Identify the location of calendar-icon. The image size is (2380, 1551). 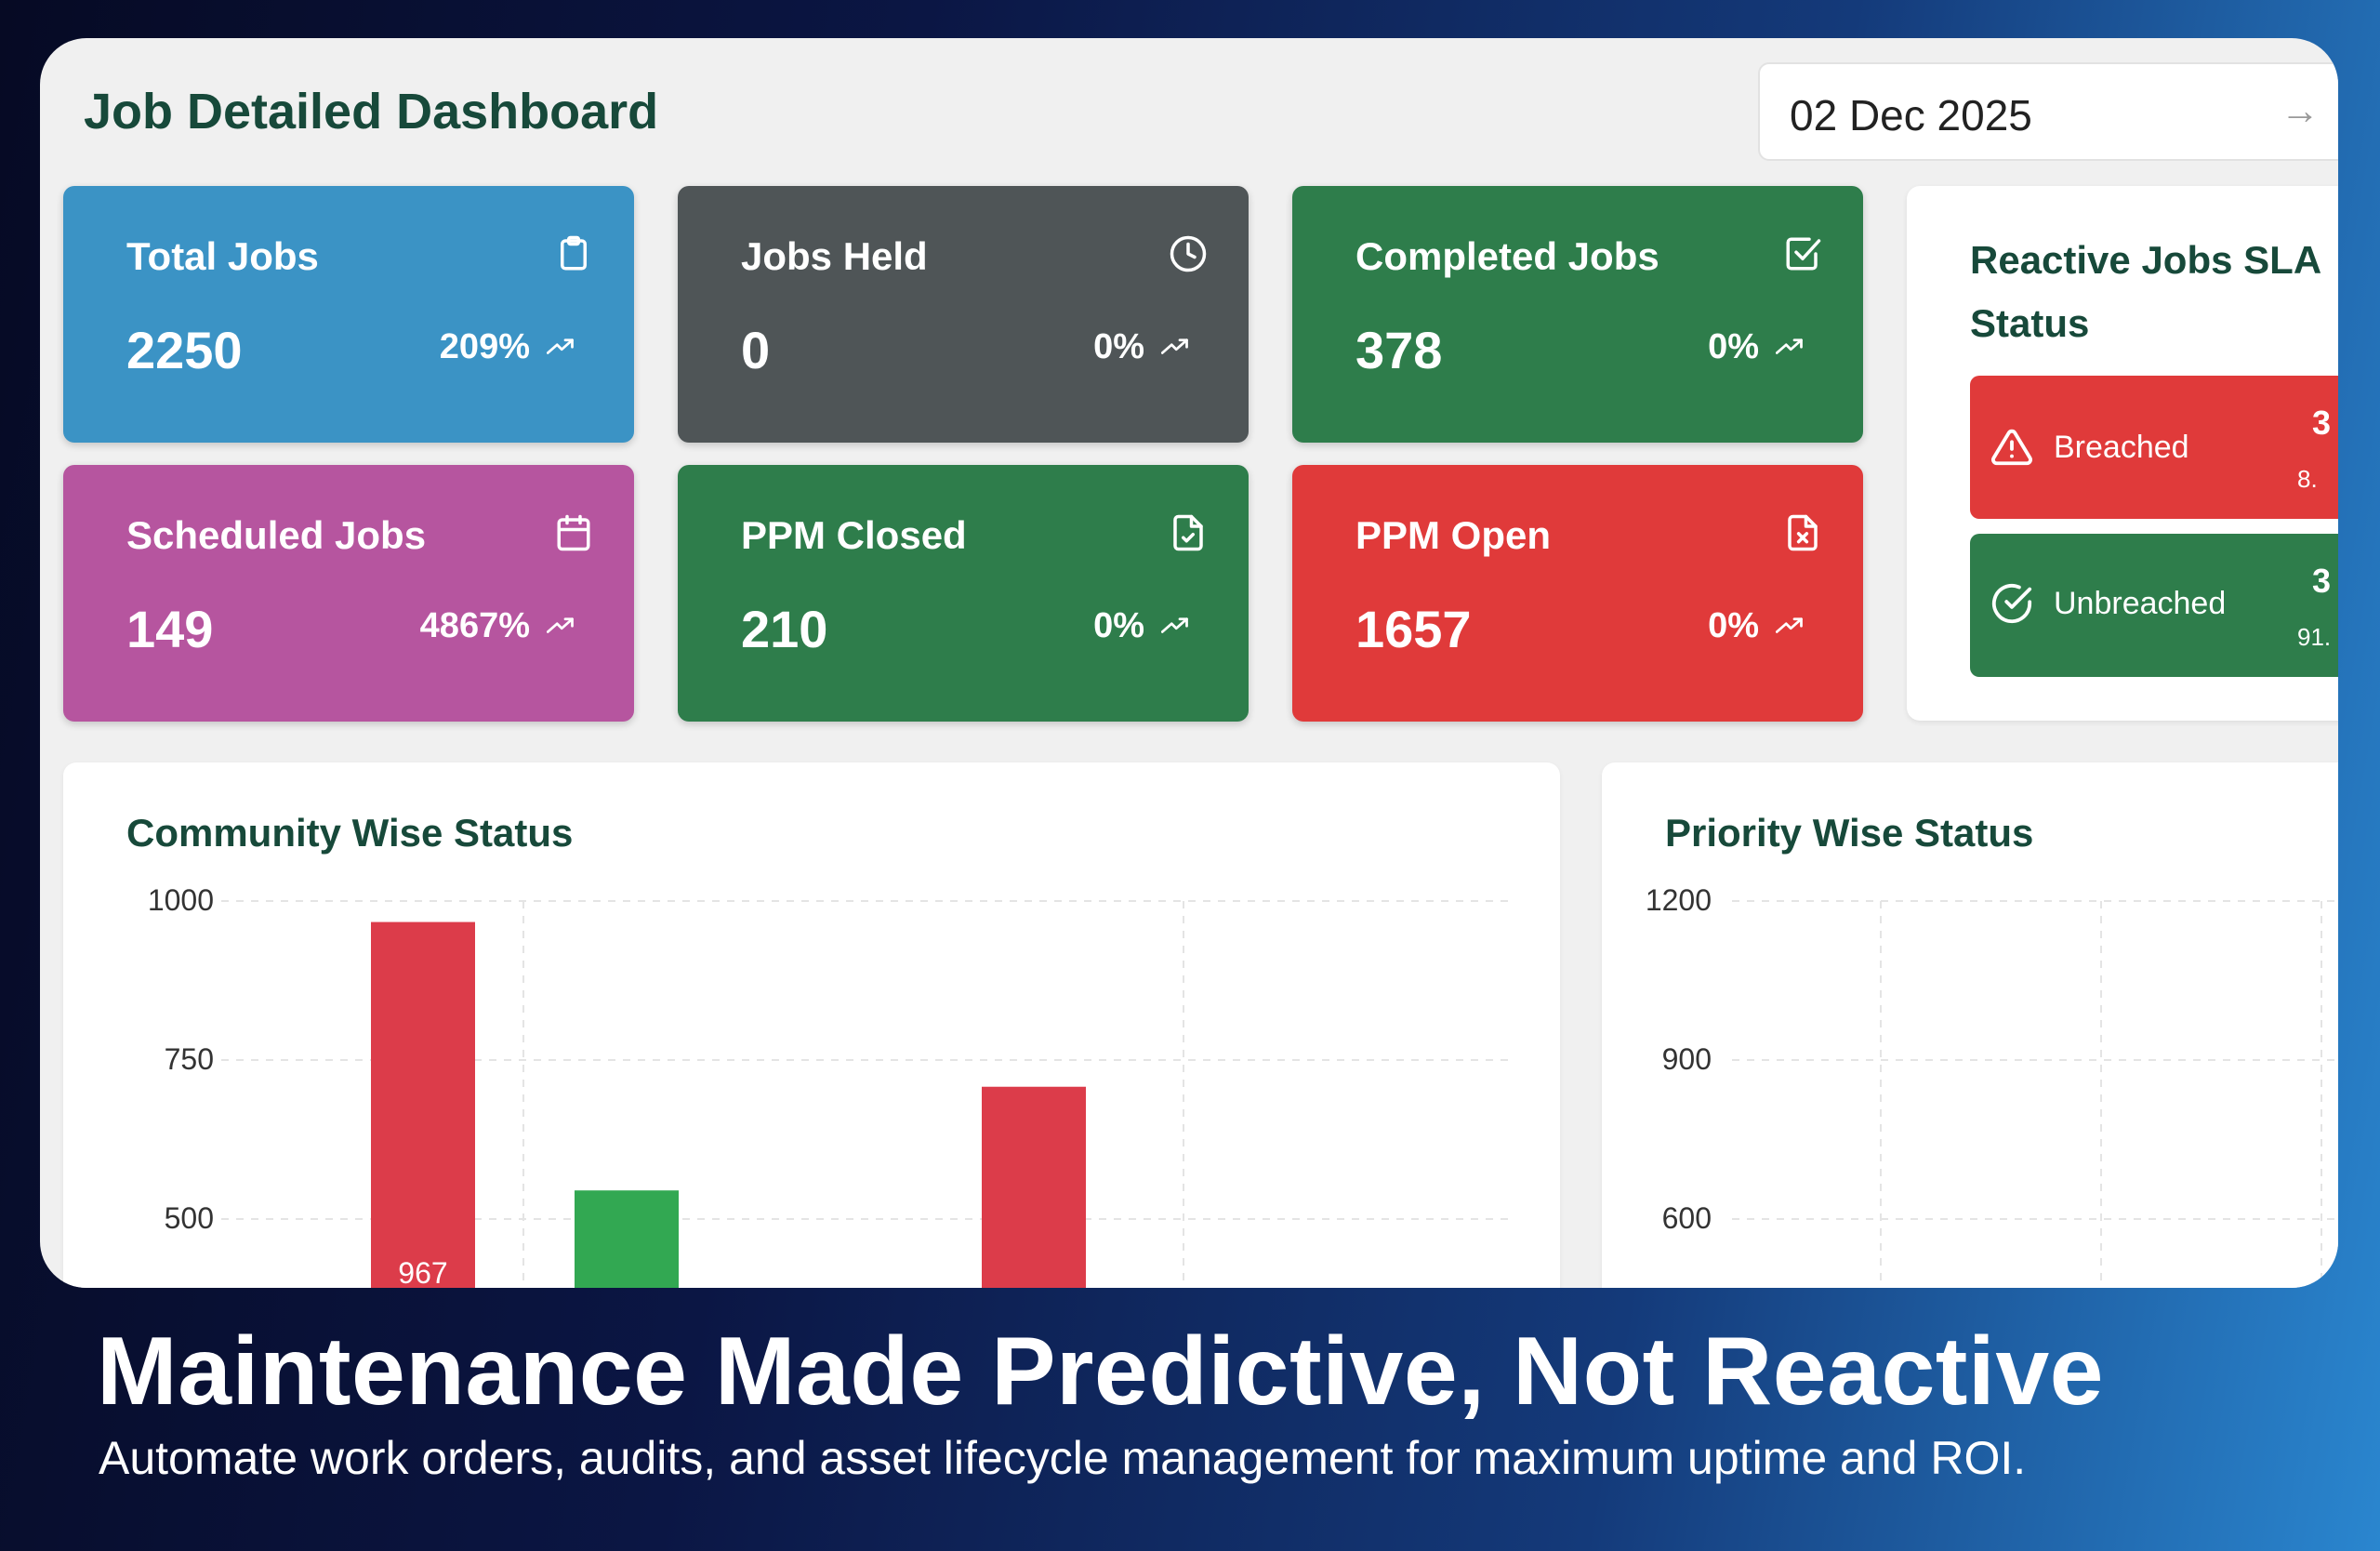
(573, 532).